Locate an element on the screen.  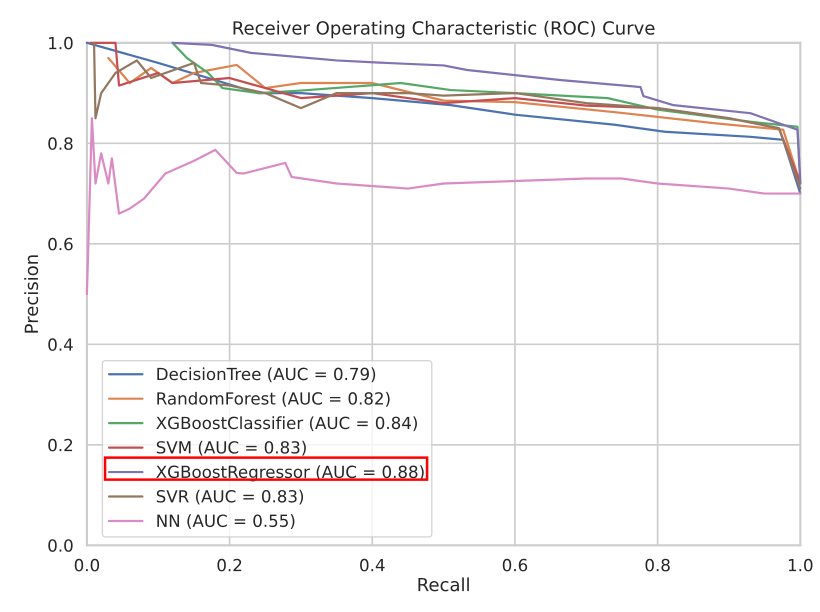
x-tick-label: 0.4 is located at coordinates (372, 565).